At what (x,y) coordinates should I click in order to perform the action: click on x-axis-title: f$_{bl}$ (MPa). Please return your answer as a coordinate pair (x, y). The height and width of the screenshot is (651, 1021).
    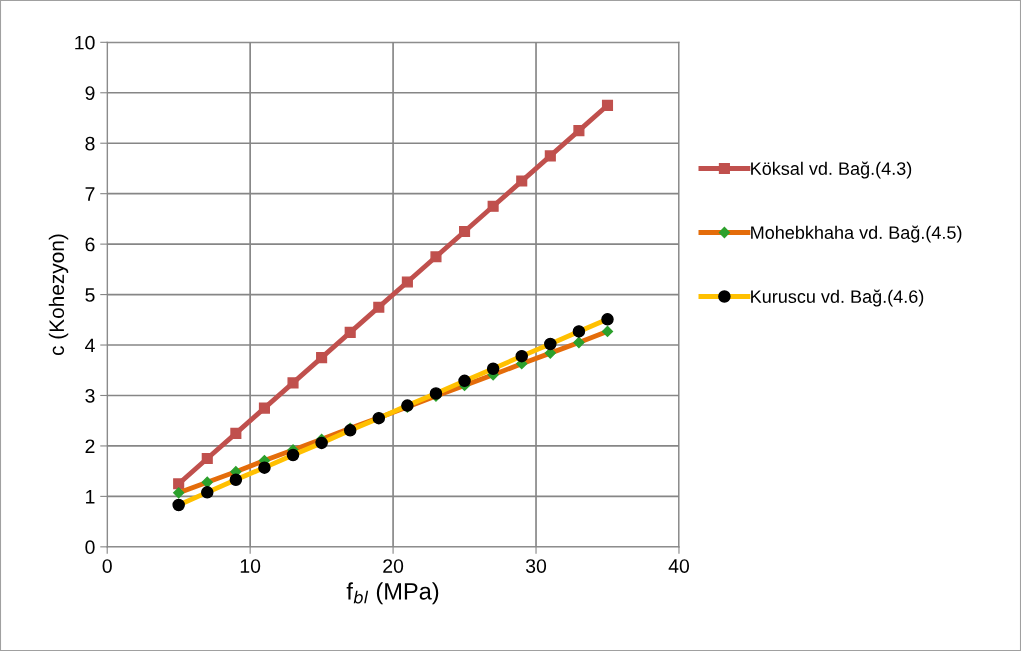
    Looking at the image, I should click on (392, 593).